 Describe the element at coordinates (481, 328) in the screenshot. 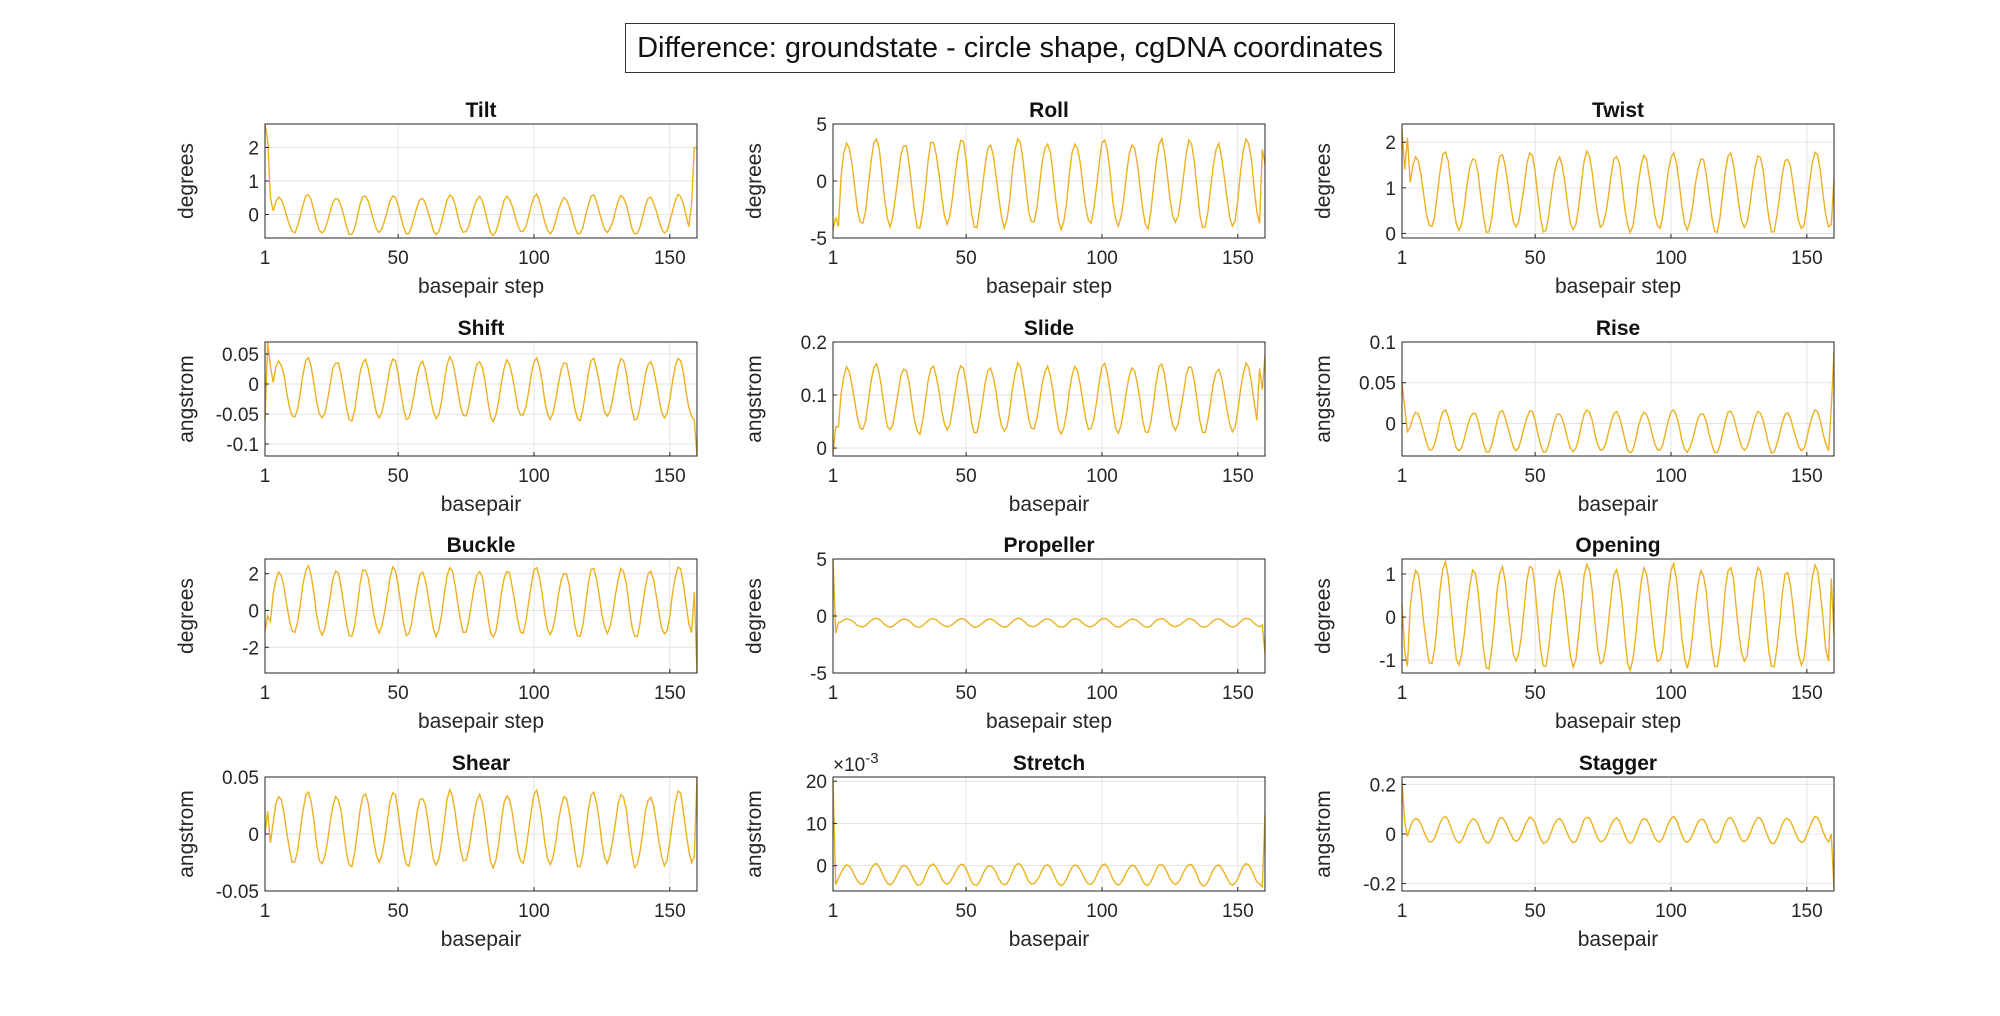

I see `subplot-title: Shift` at that location.